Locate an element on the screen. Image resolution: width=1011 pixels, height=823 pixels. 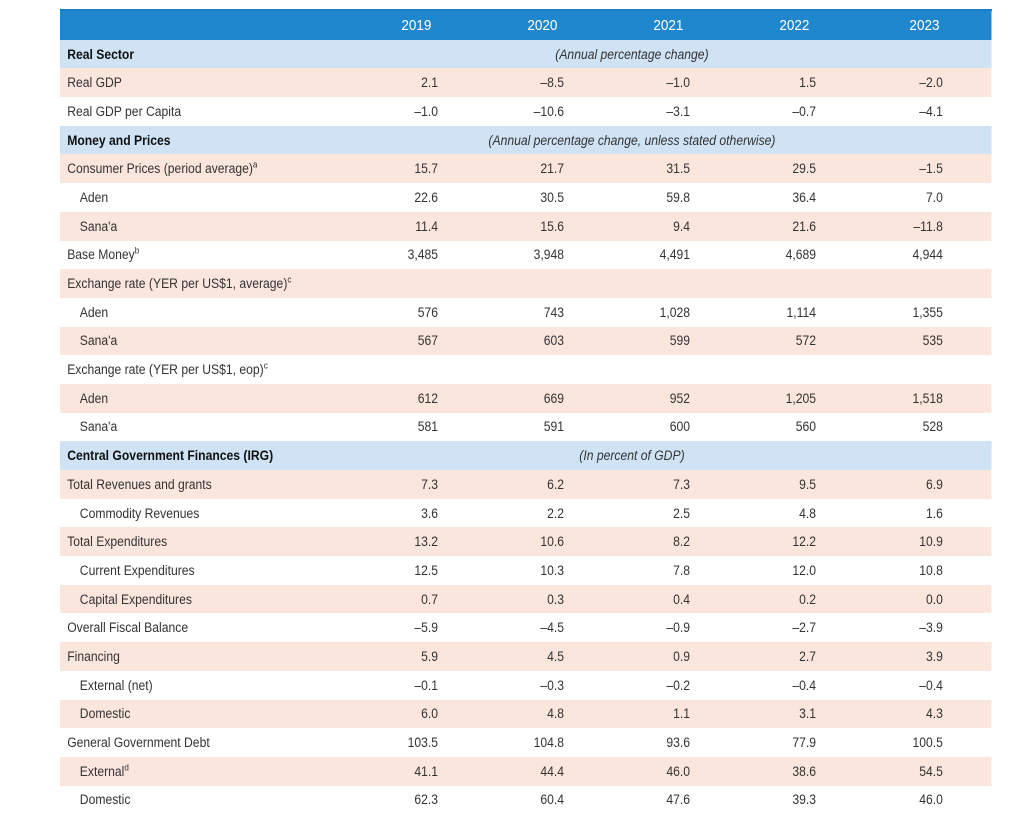
value-cell: 10.3 is located at coordinates (552, 570).